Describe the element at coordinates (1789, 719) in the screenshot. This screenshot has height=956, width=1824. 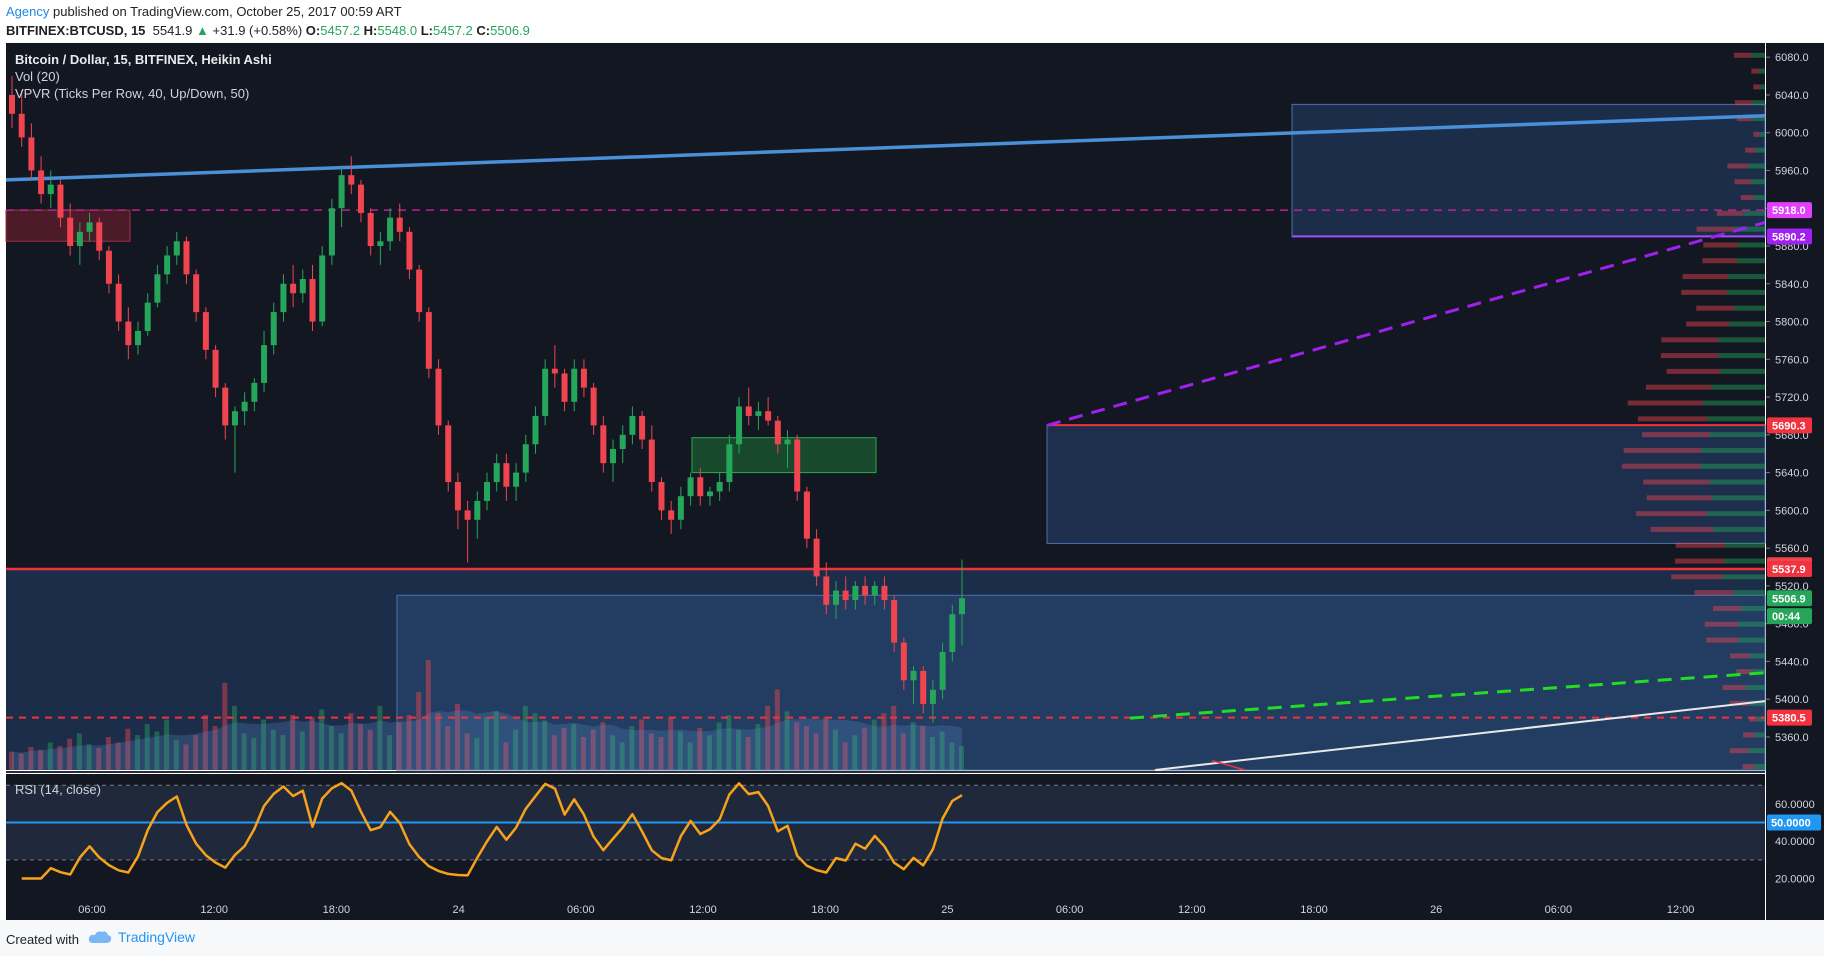
I see `price-label: 5380.5` at that location.